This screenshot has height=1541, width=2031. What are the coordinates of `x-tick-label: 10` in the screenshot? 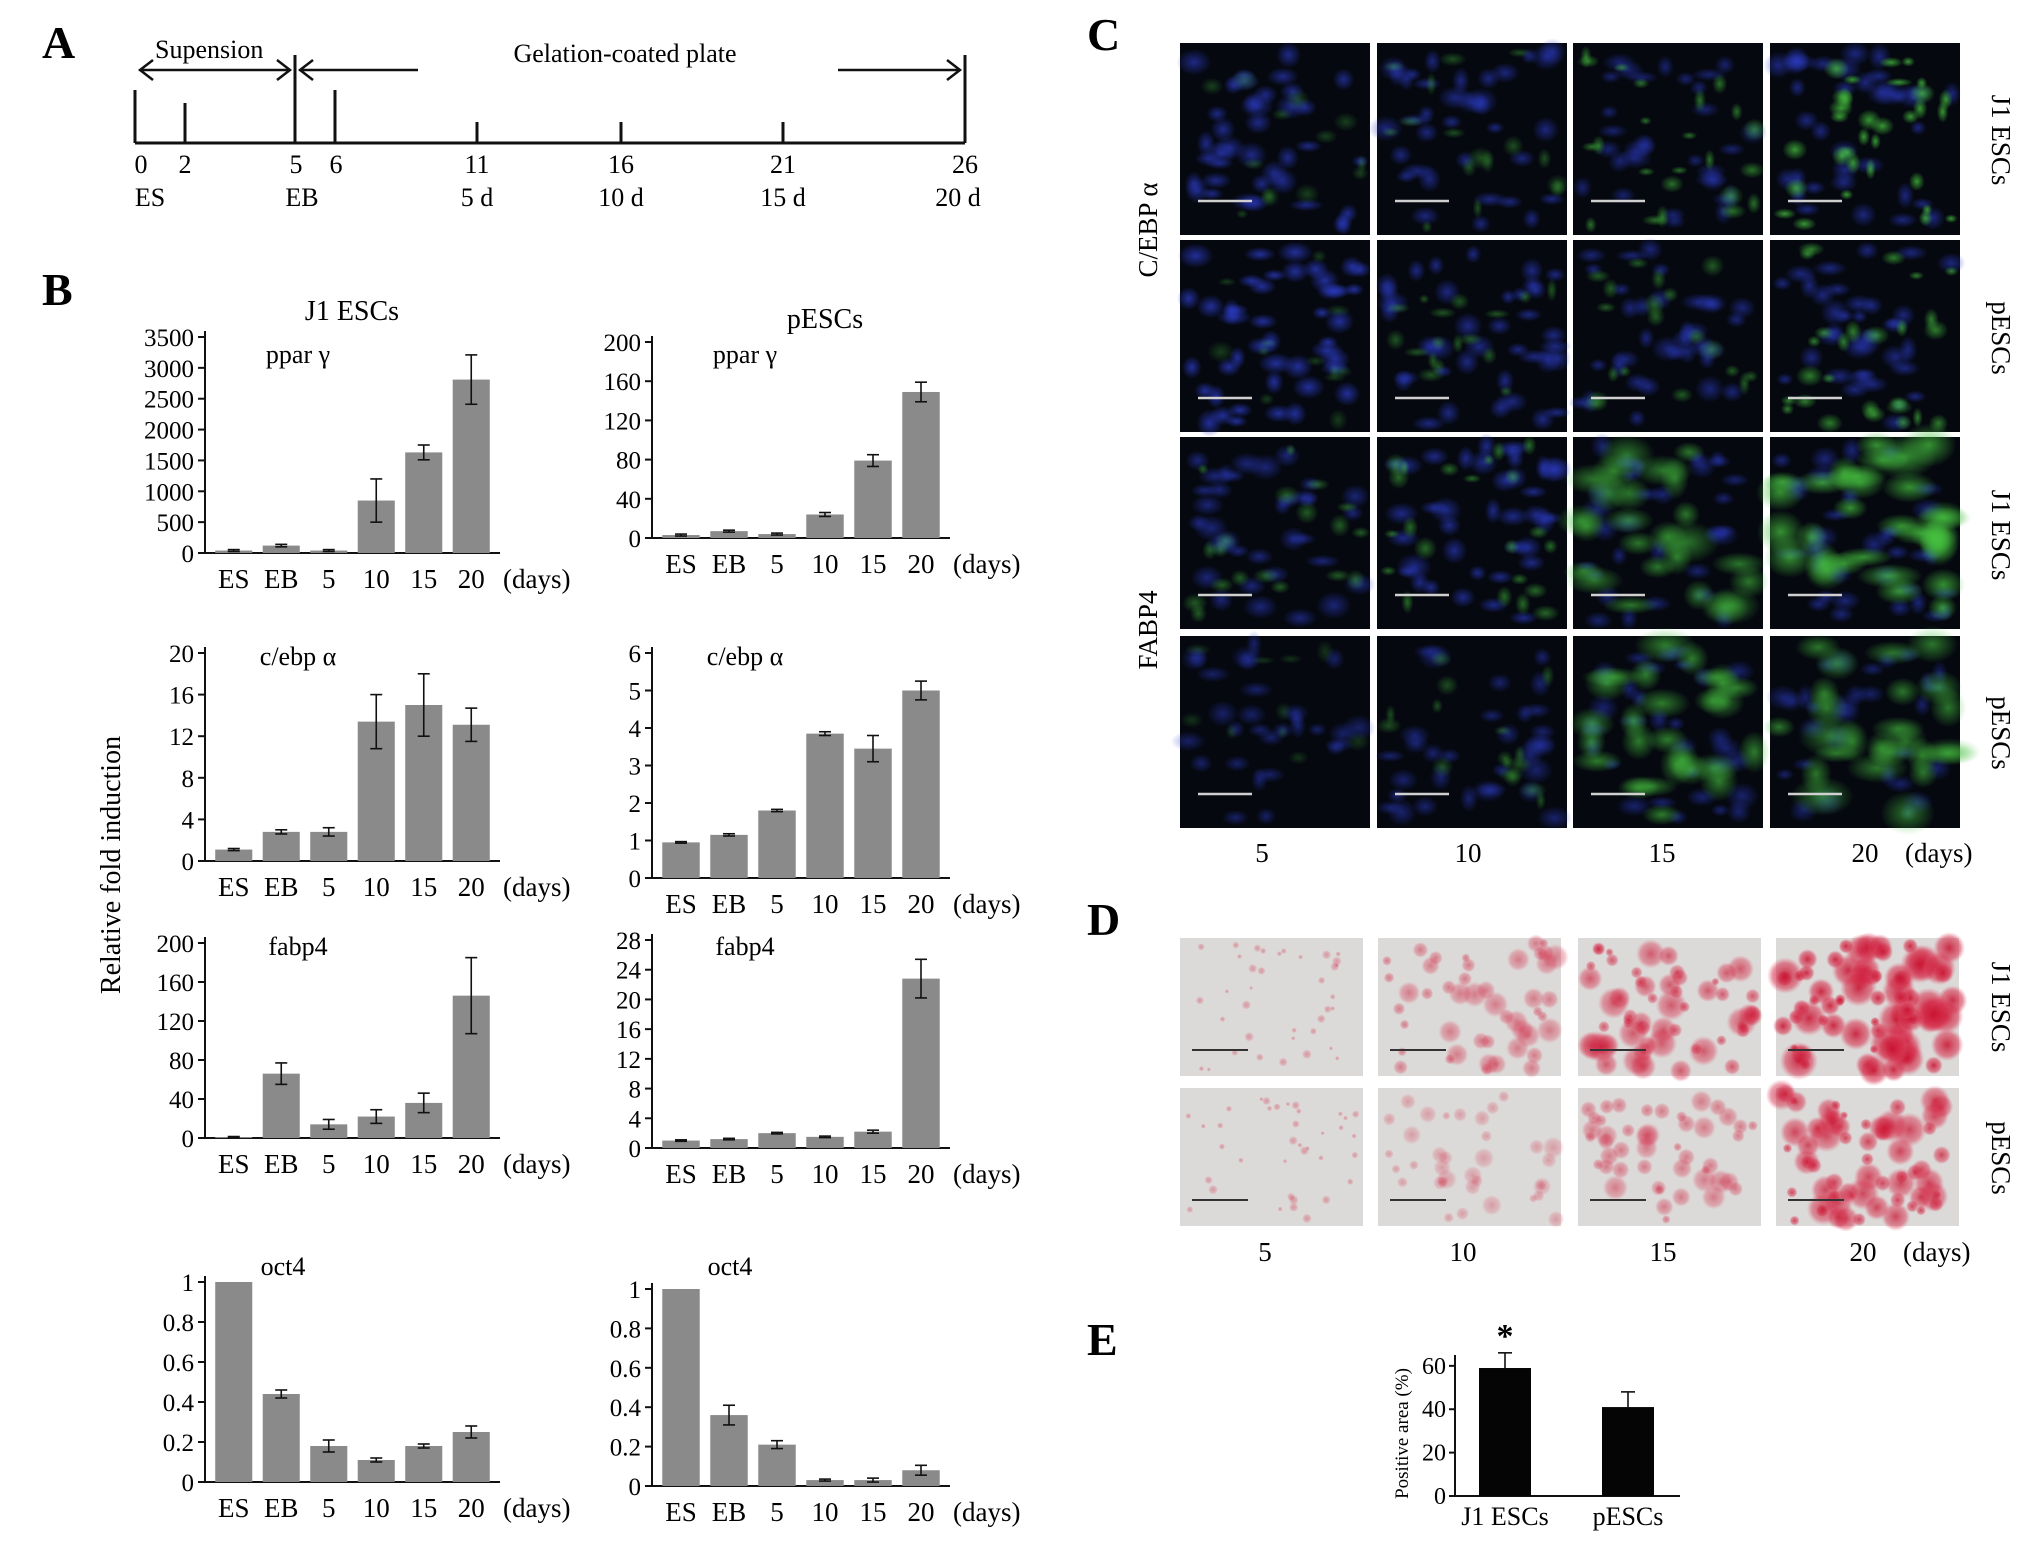 It's located at (376, 1164).